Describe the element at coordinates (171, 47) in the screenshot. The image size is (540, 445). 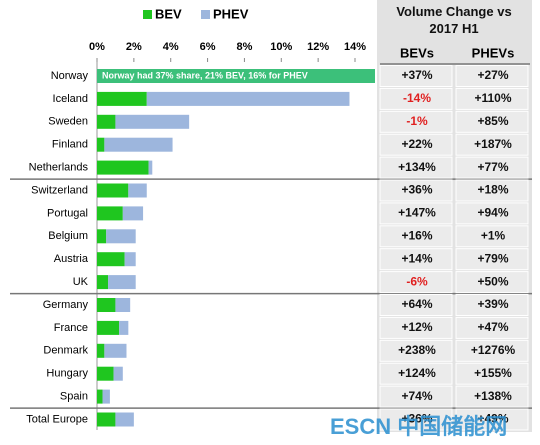
I see `x-tick-label: 4%` at that location.